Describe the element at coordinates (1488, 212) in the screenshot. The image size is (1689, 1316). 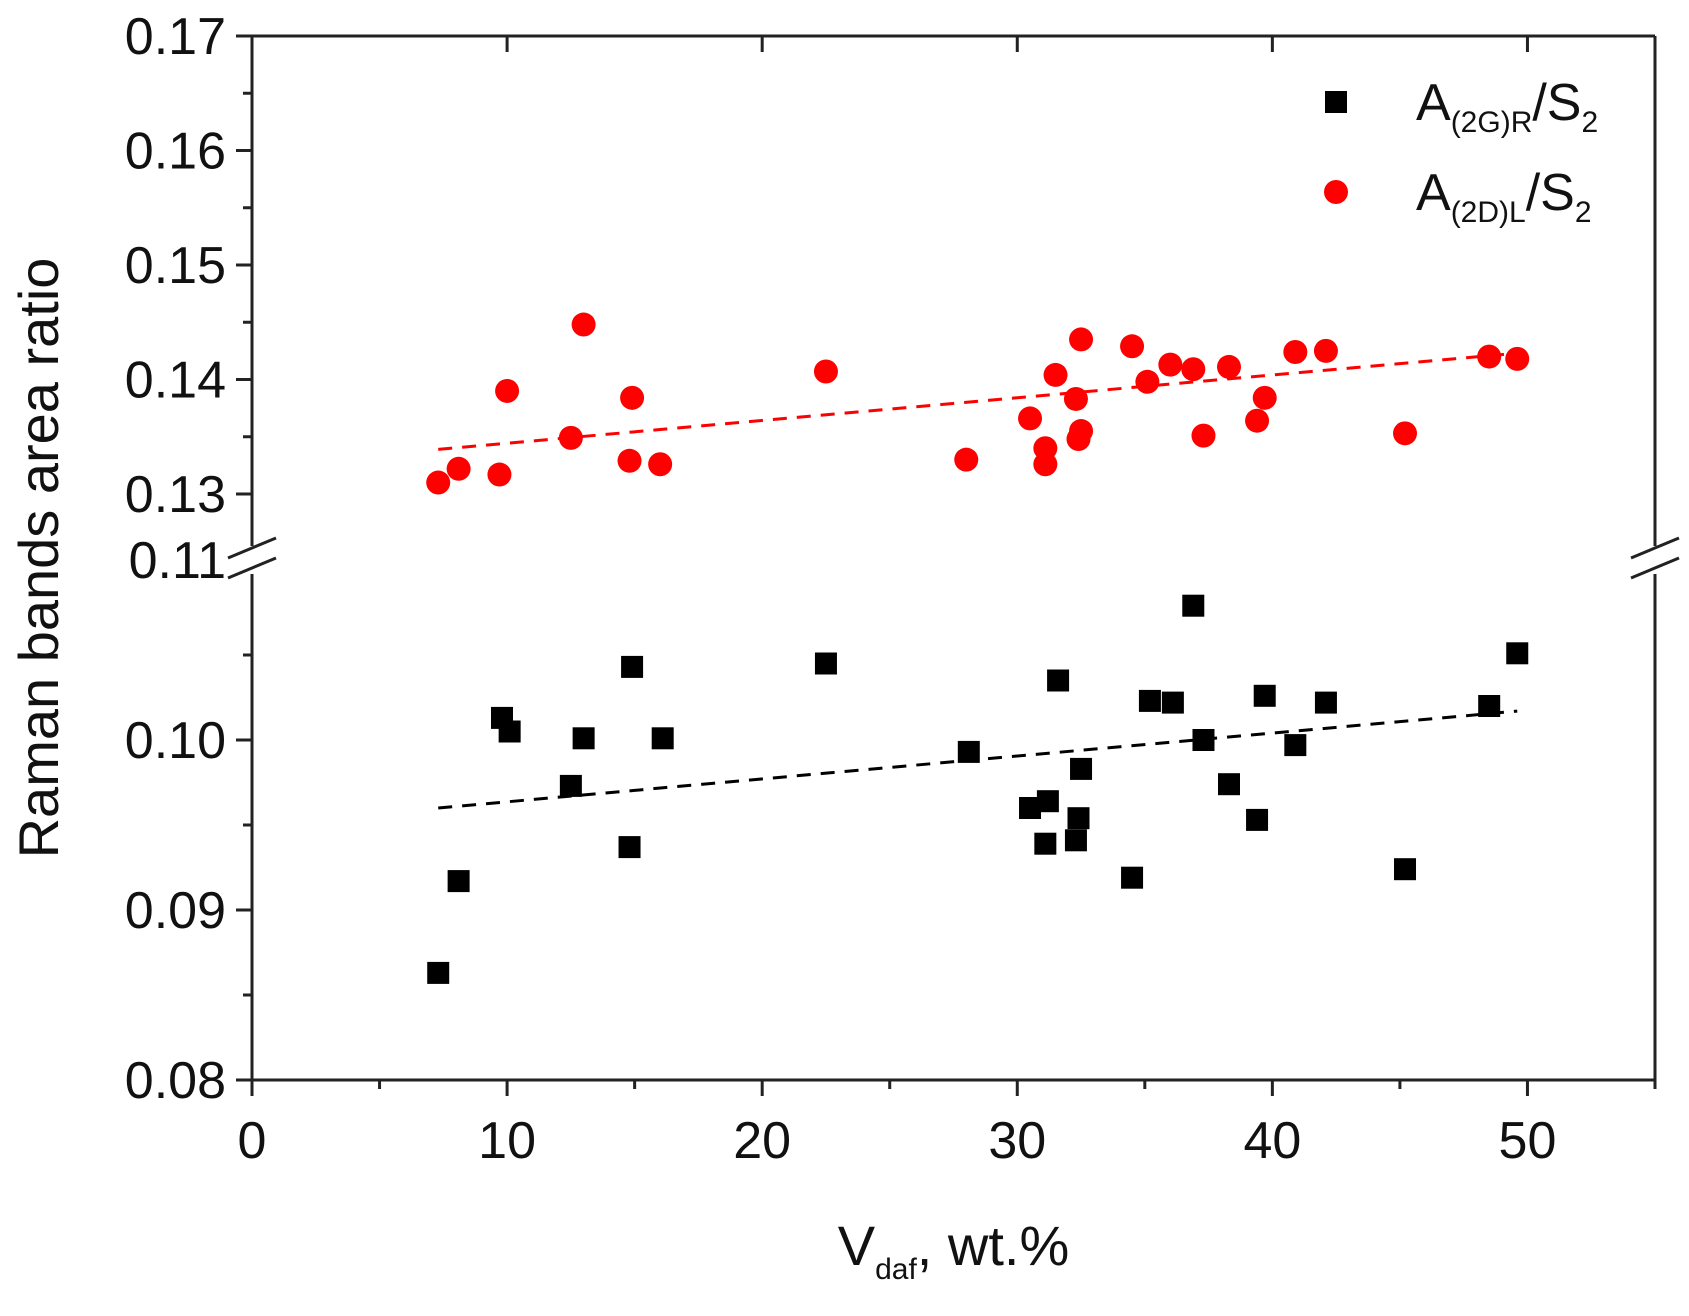
I see `legend-label-sub: (2D)L` at that location.